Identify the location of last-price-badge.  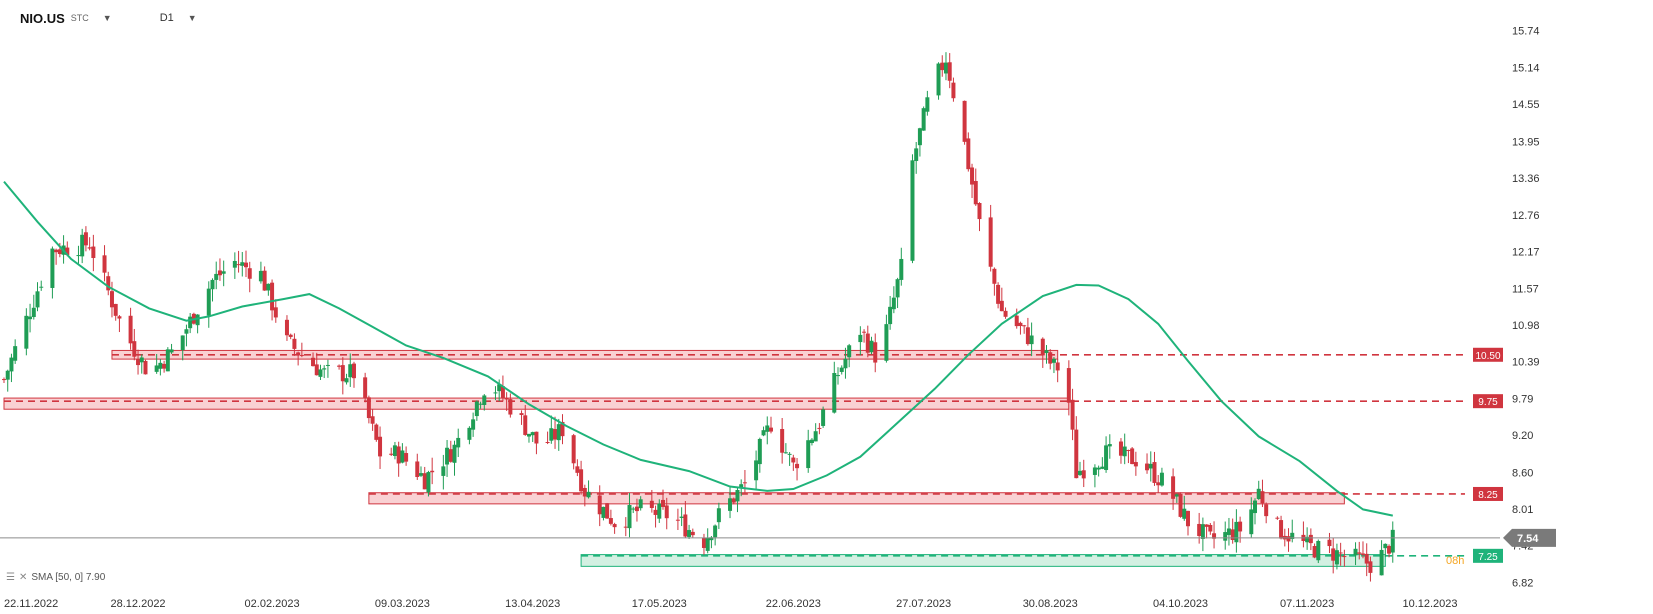
(1529, 537).